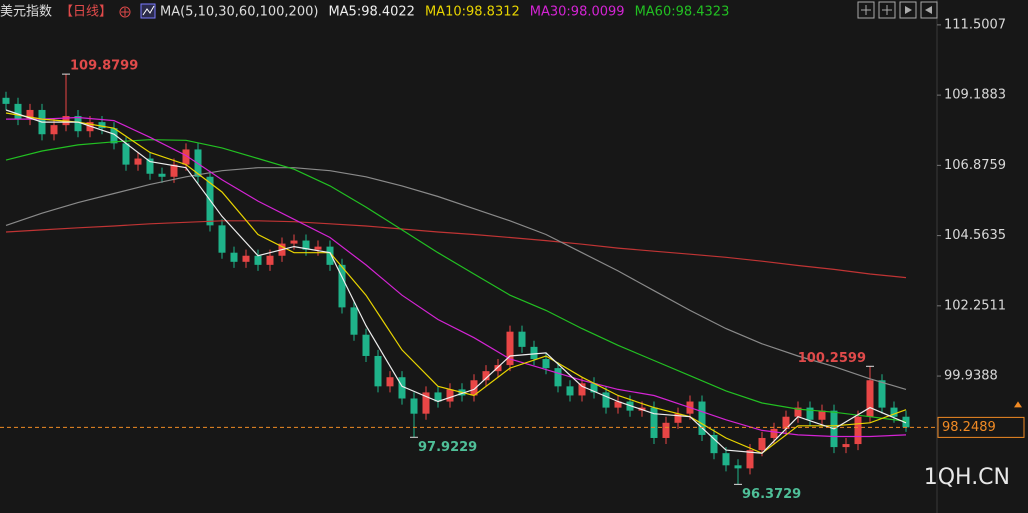 This screenshot has width=1028, height=513. I want to click on period-button: 【日线】, so click(86, 12).